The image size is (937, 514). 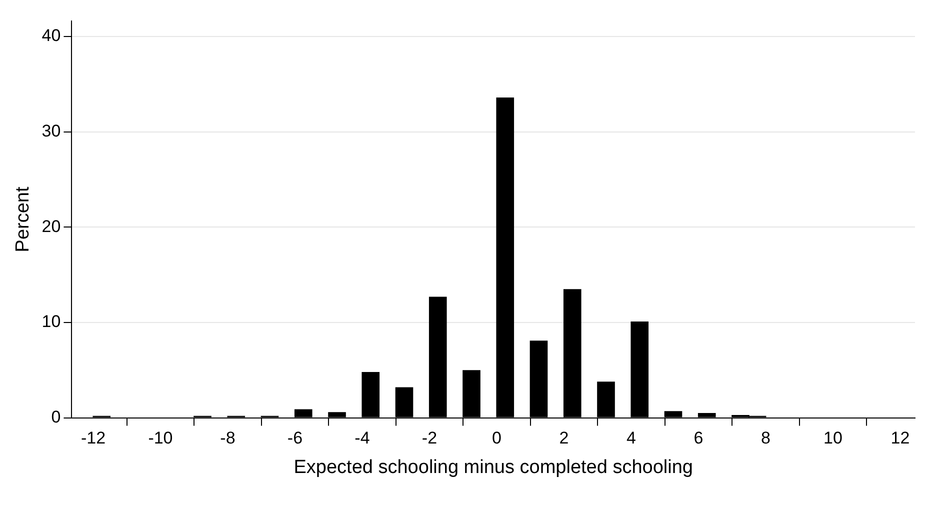 What do you see at coordinates (51, 322) in the screenshot?
I see `y-tick-label: 10` at bounding box center [51, 322].